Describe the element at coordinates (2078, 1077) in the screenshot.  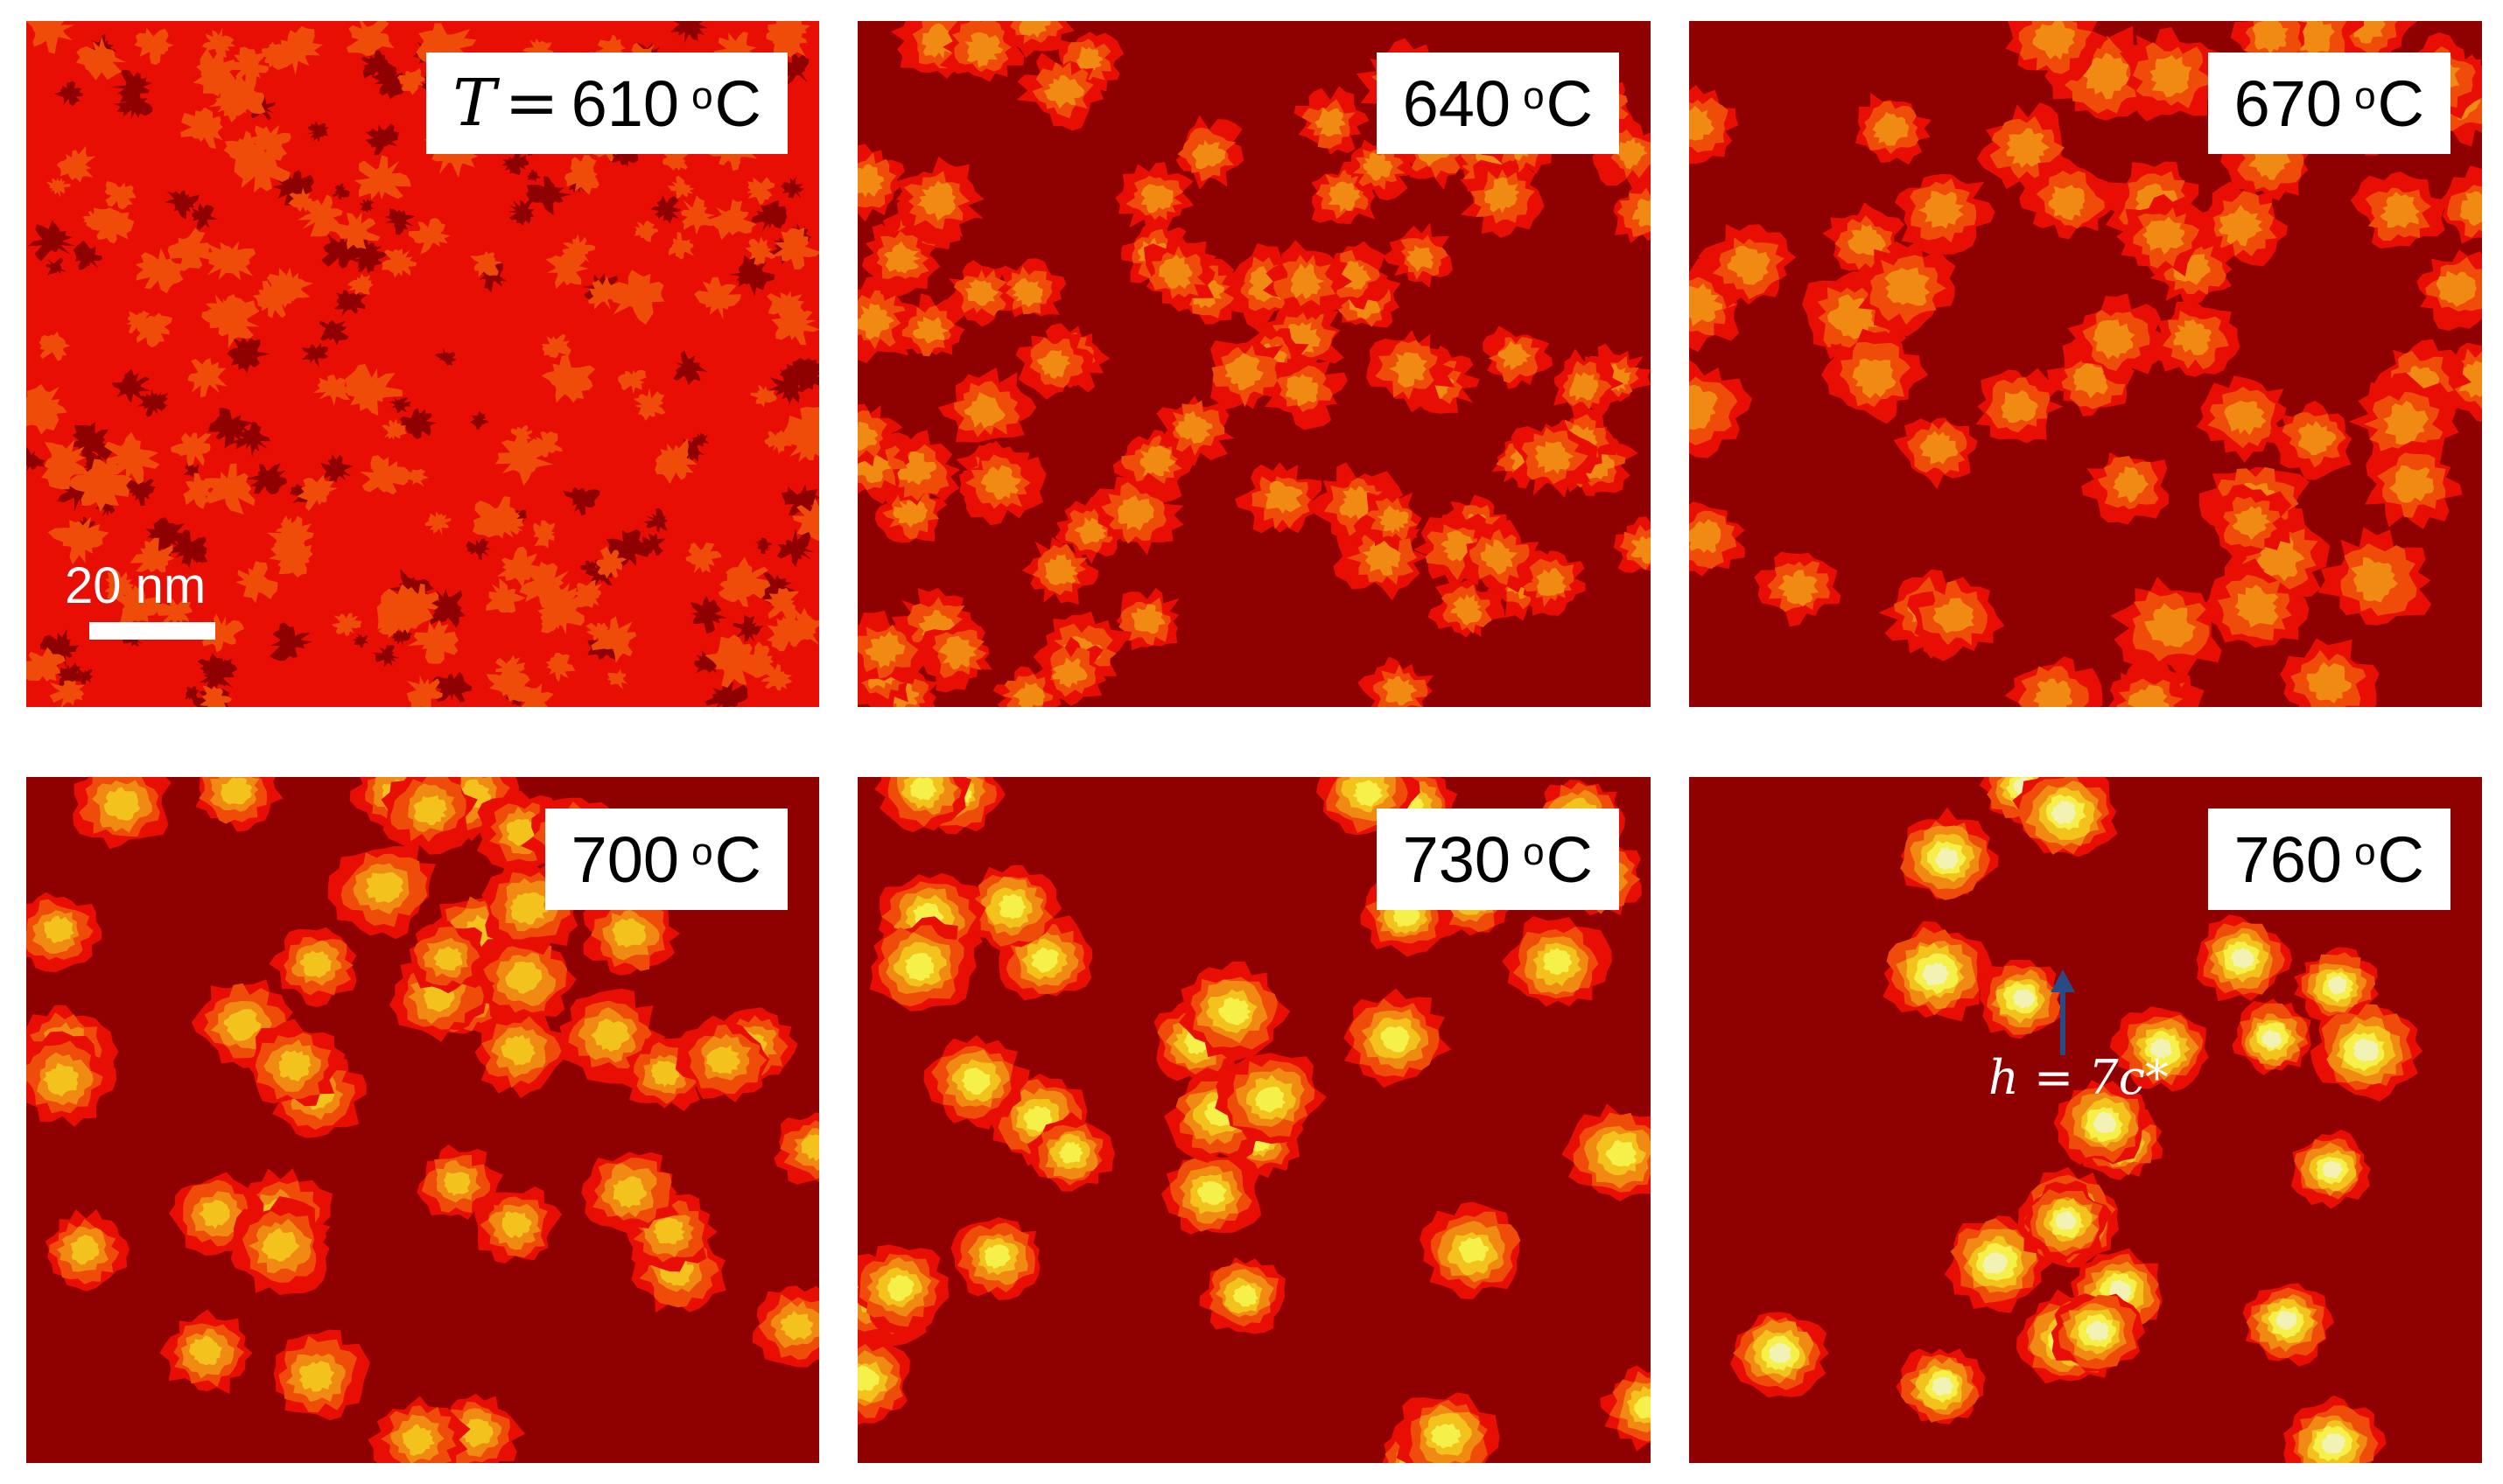
I see `height-annotation: h = 7c*` at that location.